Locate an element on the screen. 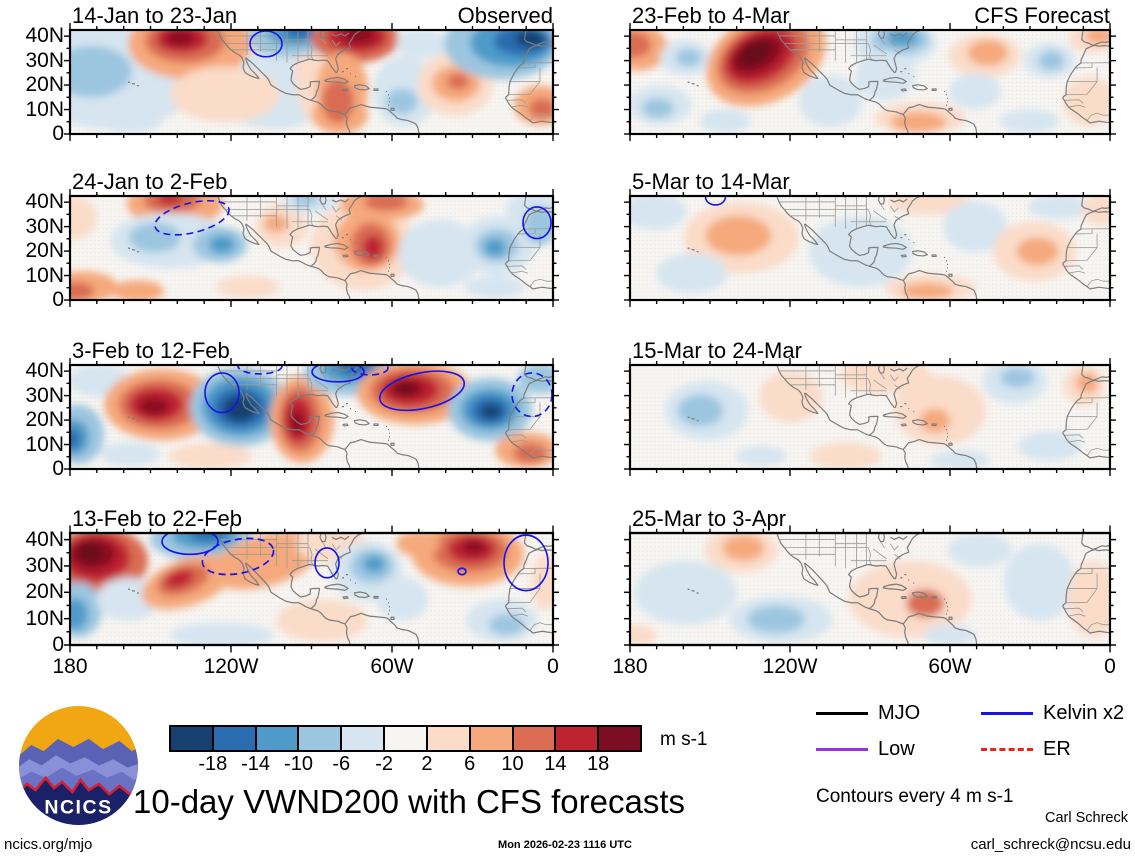 The image size is (1135, 859). lat-label-row1-20N: 20N is located at coordinates (44, 250).